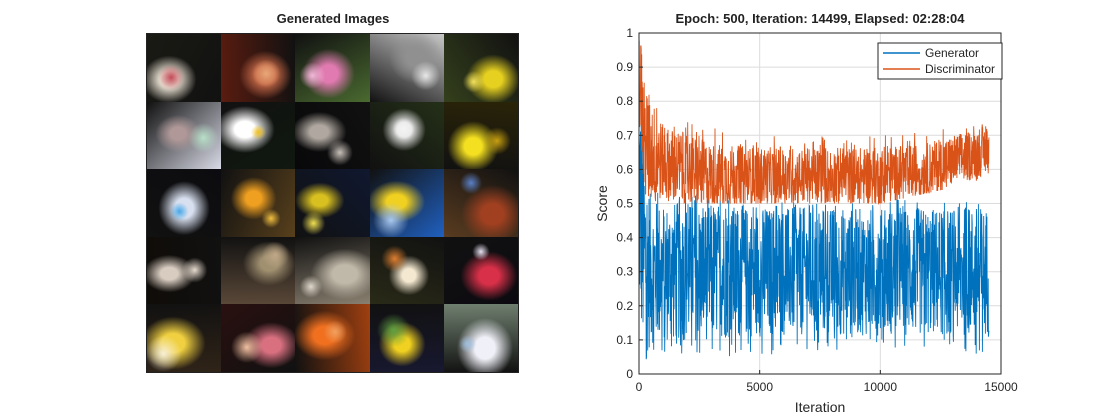 This screenshot has height=420, width=1120. What do you see at coordinates (814, 123) in the screenshot?
I see `discriminator-series-line` at bounding box center [814, 123].